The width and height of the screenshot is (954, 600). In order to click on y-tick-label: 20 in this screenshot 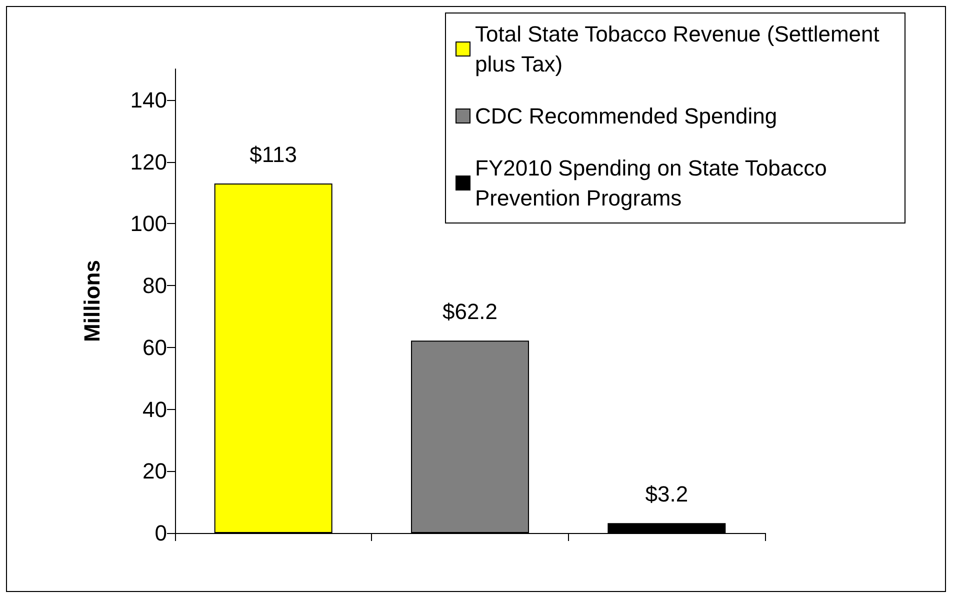, I will do `click(154, 471)`.